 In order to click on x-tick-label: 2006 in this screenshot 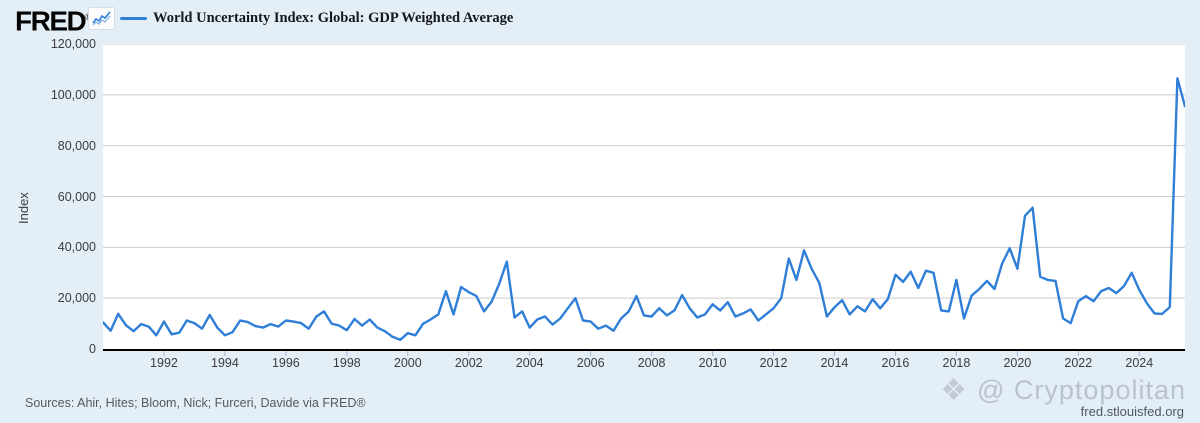, I will do `click(590, 363)`.